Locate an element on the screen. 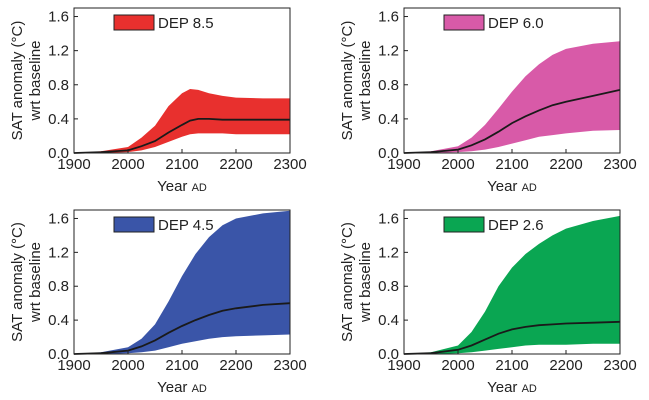 Image resolution: width=649 pixels, height=400 pixels. legend-label: DEP 8.5 is located at coordinates (186, 23).